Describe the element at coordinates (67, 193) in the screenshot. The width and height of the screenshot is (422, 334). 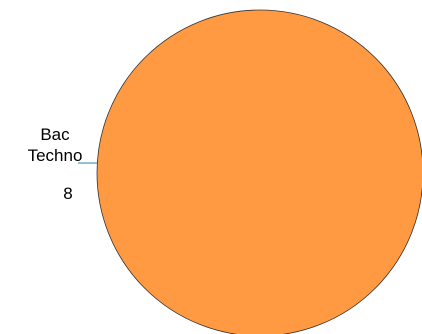
I see `slice-value-label: 8` at that location.